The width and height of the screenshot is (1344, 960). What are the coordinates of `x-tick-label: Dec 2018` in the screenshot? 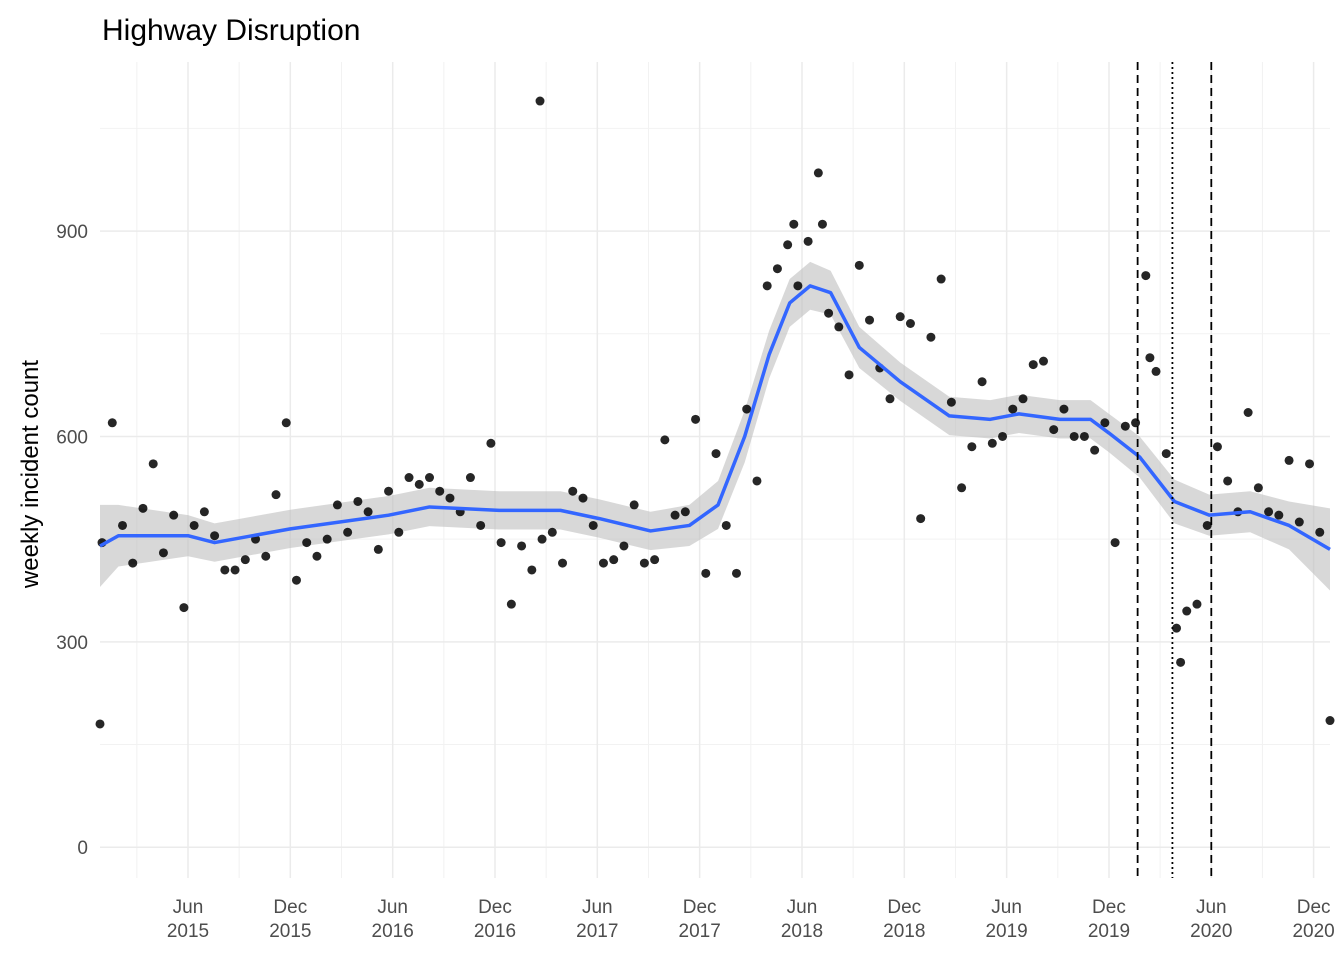 It's located at (904, 919).